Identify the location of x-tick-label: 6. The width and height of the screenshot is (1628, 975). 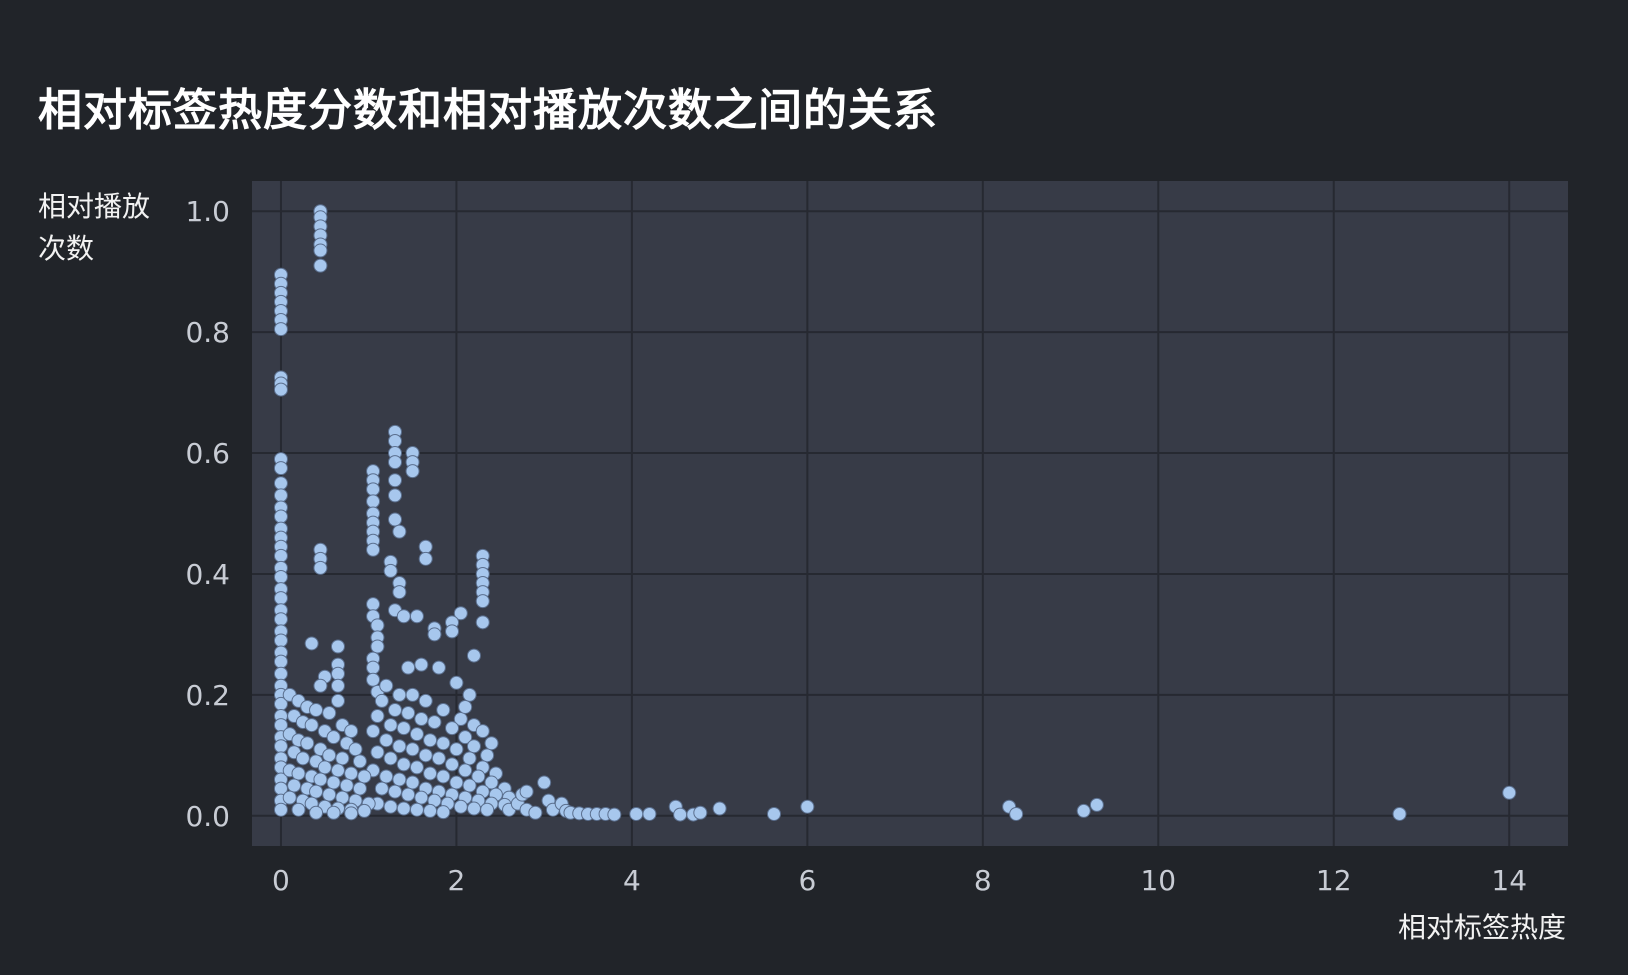
(807, 880).